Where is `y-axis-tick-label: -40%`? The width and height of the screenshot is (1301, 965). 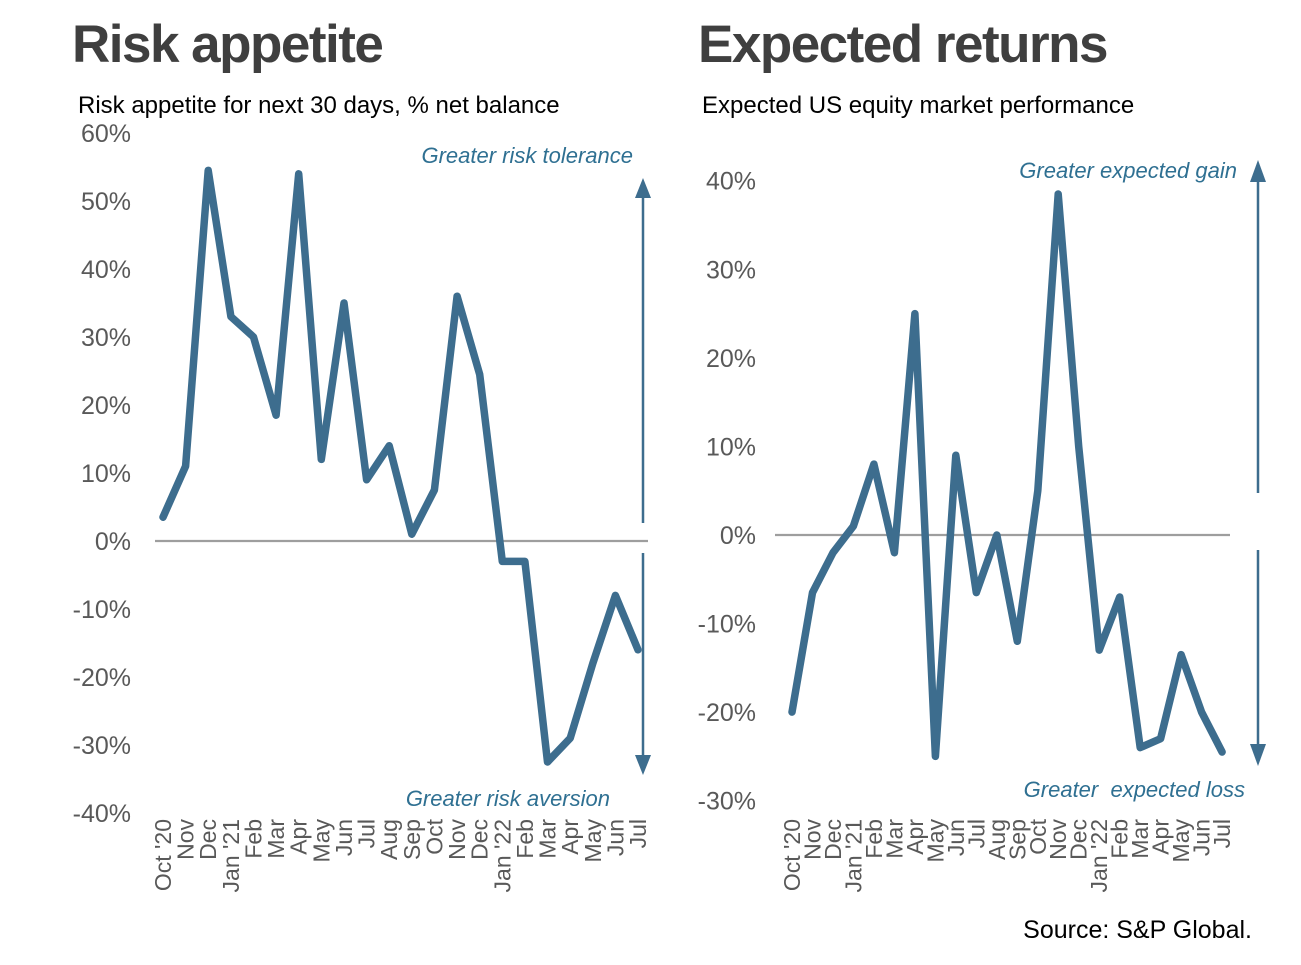
y-axis-tick-label: -40% is located at coordinates (102, 814).